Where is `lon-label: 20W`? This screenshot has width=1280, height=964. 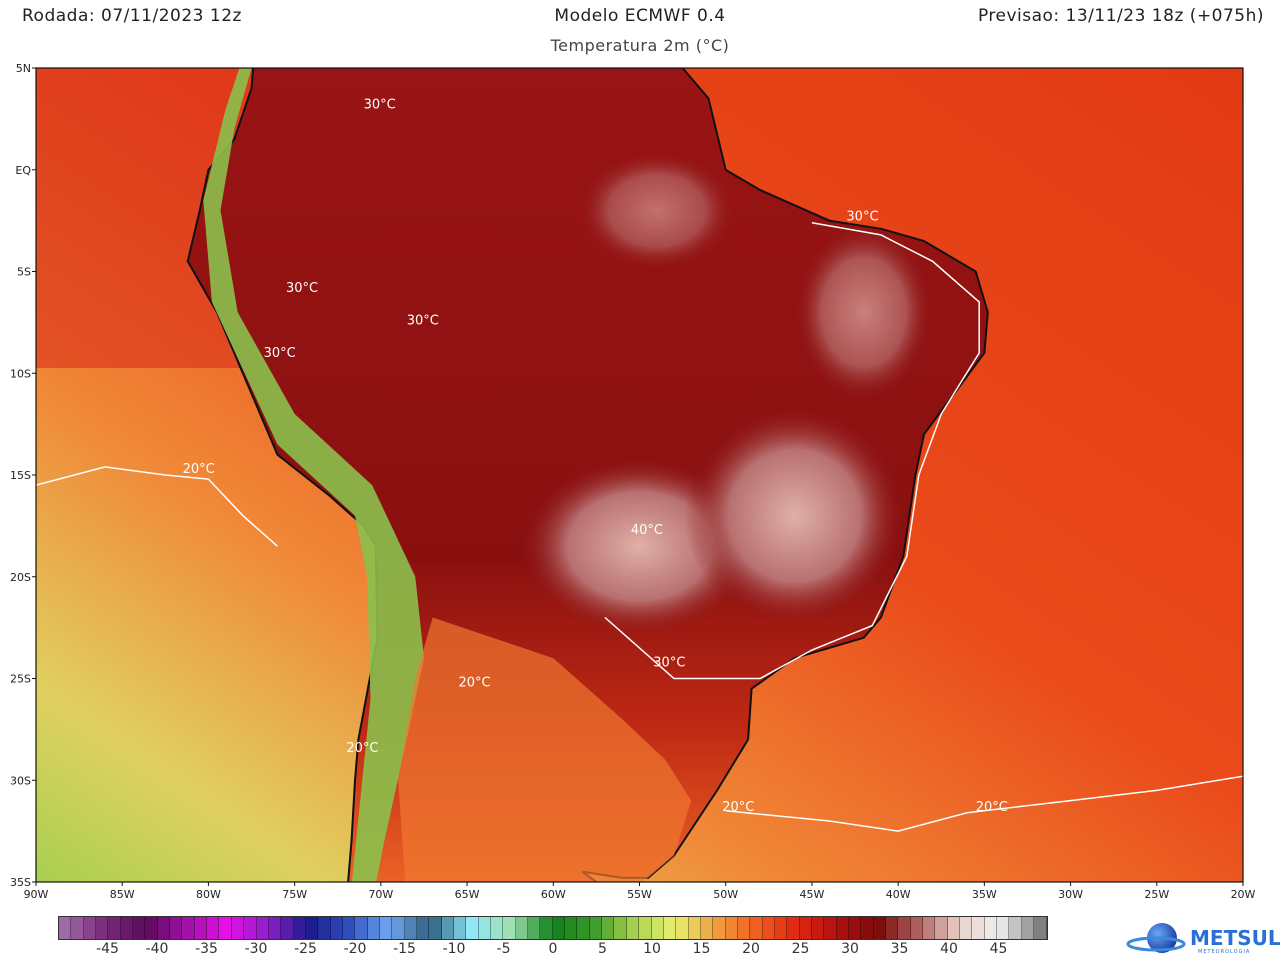
lon-label: 20W is located at coordinates (1243, 894).